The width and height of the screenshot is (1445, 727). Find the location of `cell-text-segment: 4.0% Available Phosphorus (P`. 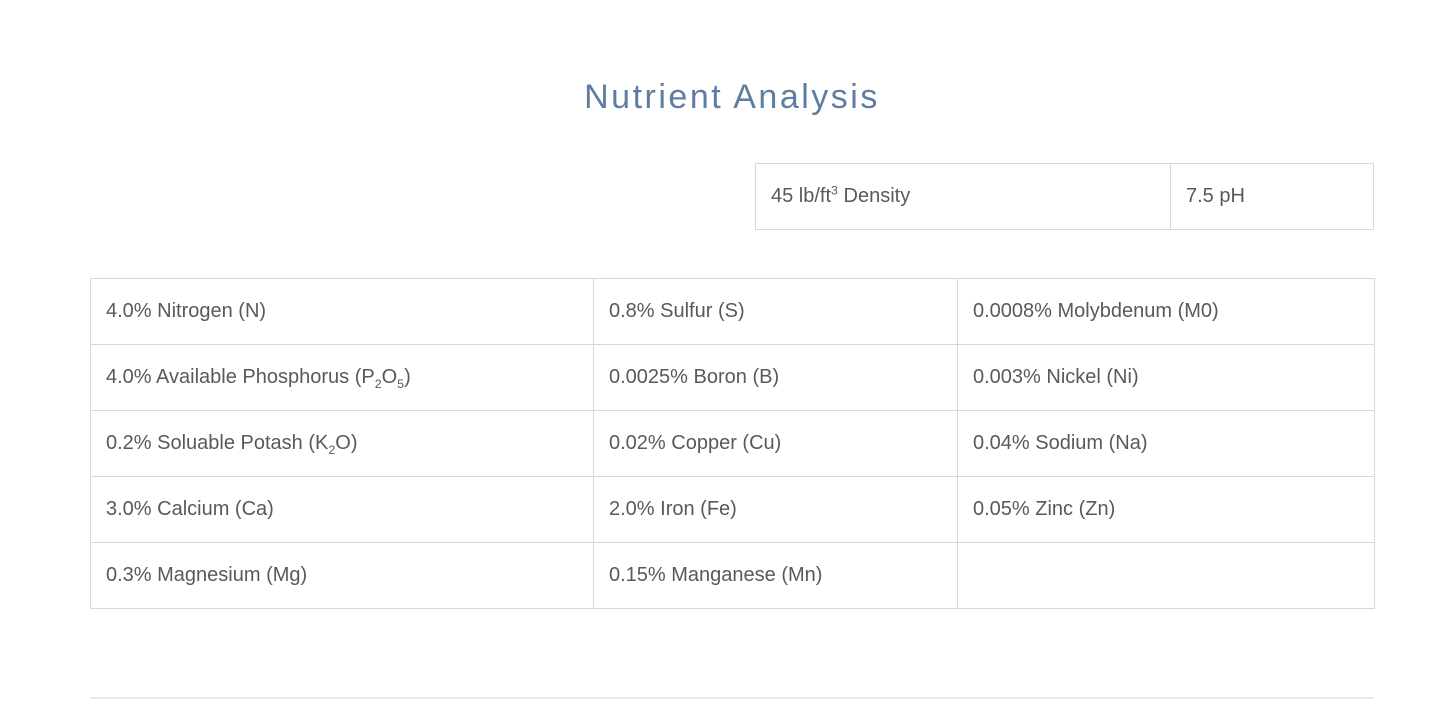

cell-text-segment: 4.0% Available Phosphorus (P is located at coordinates (240, 376).